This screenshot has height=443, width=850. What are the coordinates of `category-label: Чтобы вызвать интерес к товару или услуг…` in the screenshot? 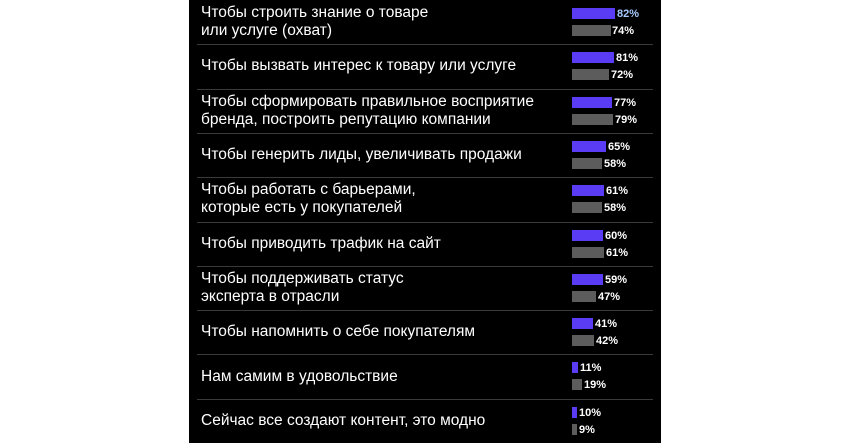 It's located at (359, 65).